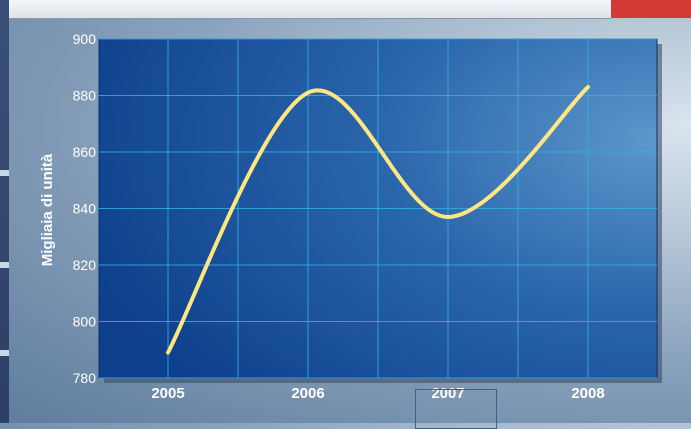 This screenshot has height=429, width=691. What do you see at coordinates (307, 393) in the screenshot?
I see `x-tick-label: 2006` at bounding box center [307, 393].